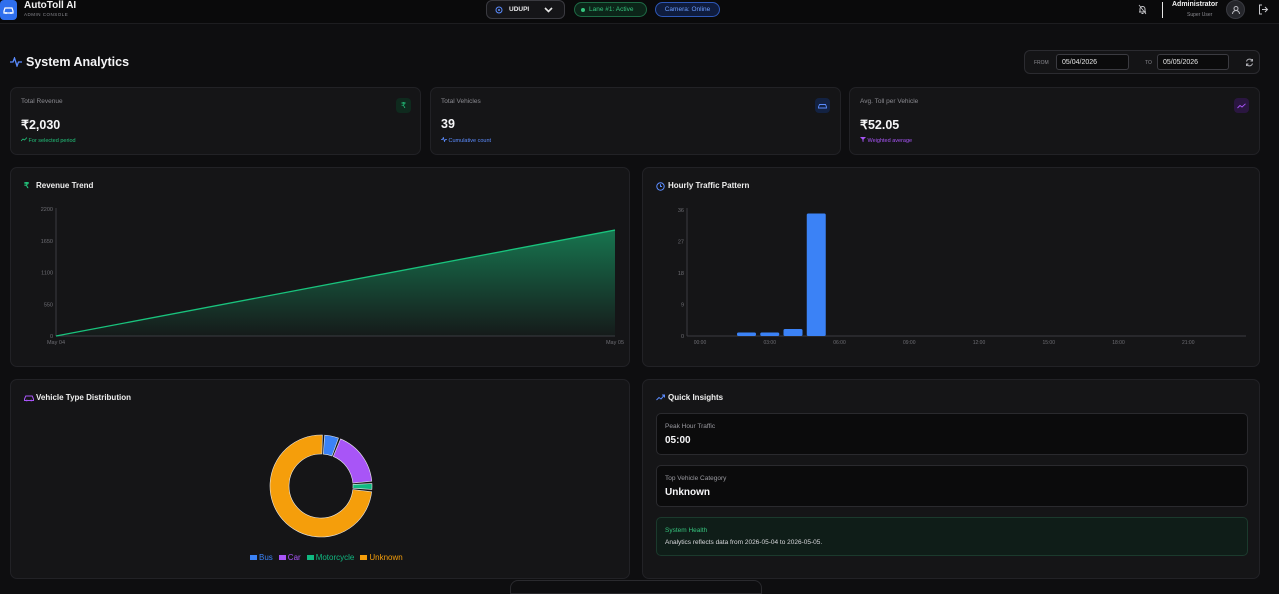 This screenshot has width=1279, height=594. What do you see at coordinates (890, 141) in the screenshot?
I see `stat-subtext-label: Weighted average` at bounding box center [890, 141].